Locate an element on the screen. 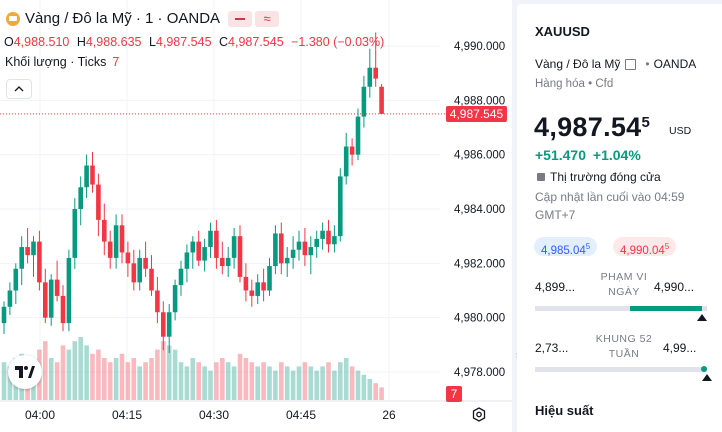 The width and height of the screenshot is (722, 432). tv-logo-mark is located at coordinates (25, 372).